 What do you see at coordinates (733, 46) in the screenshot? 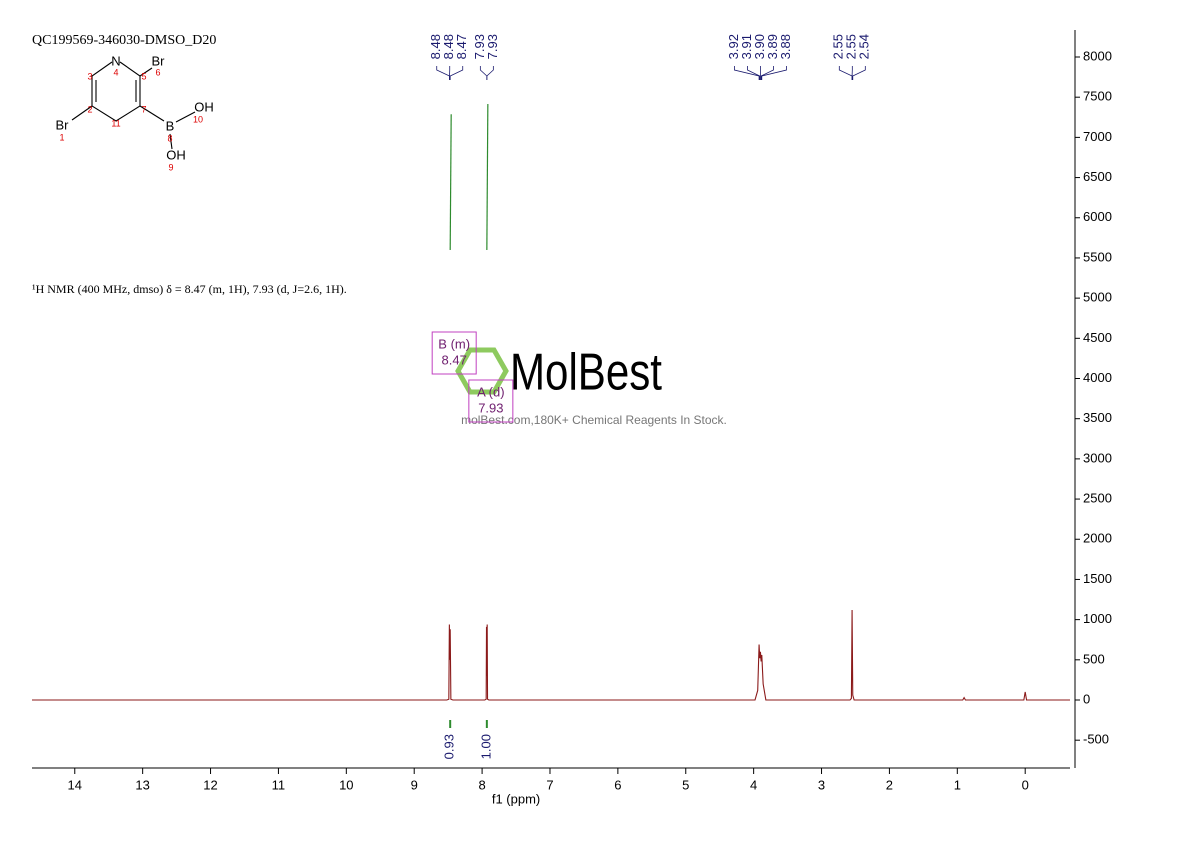
I see `peak-label: 3.92` at bounding box center [733, 46].